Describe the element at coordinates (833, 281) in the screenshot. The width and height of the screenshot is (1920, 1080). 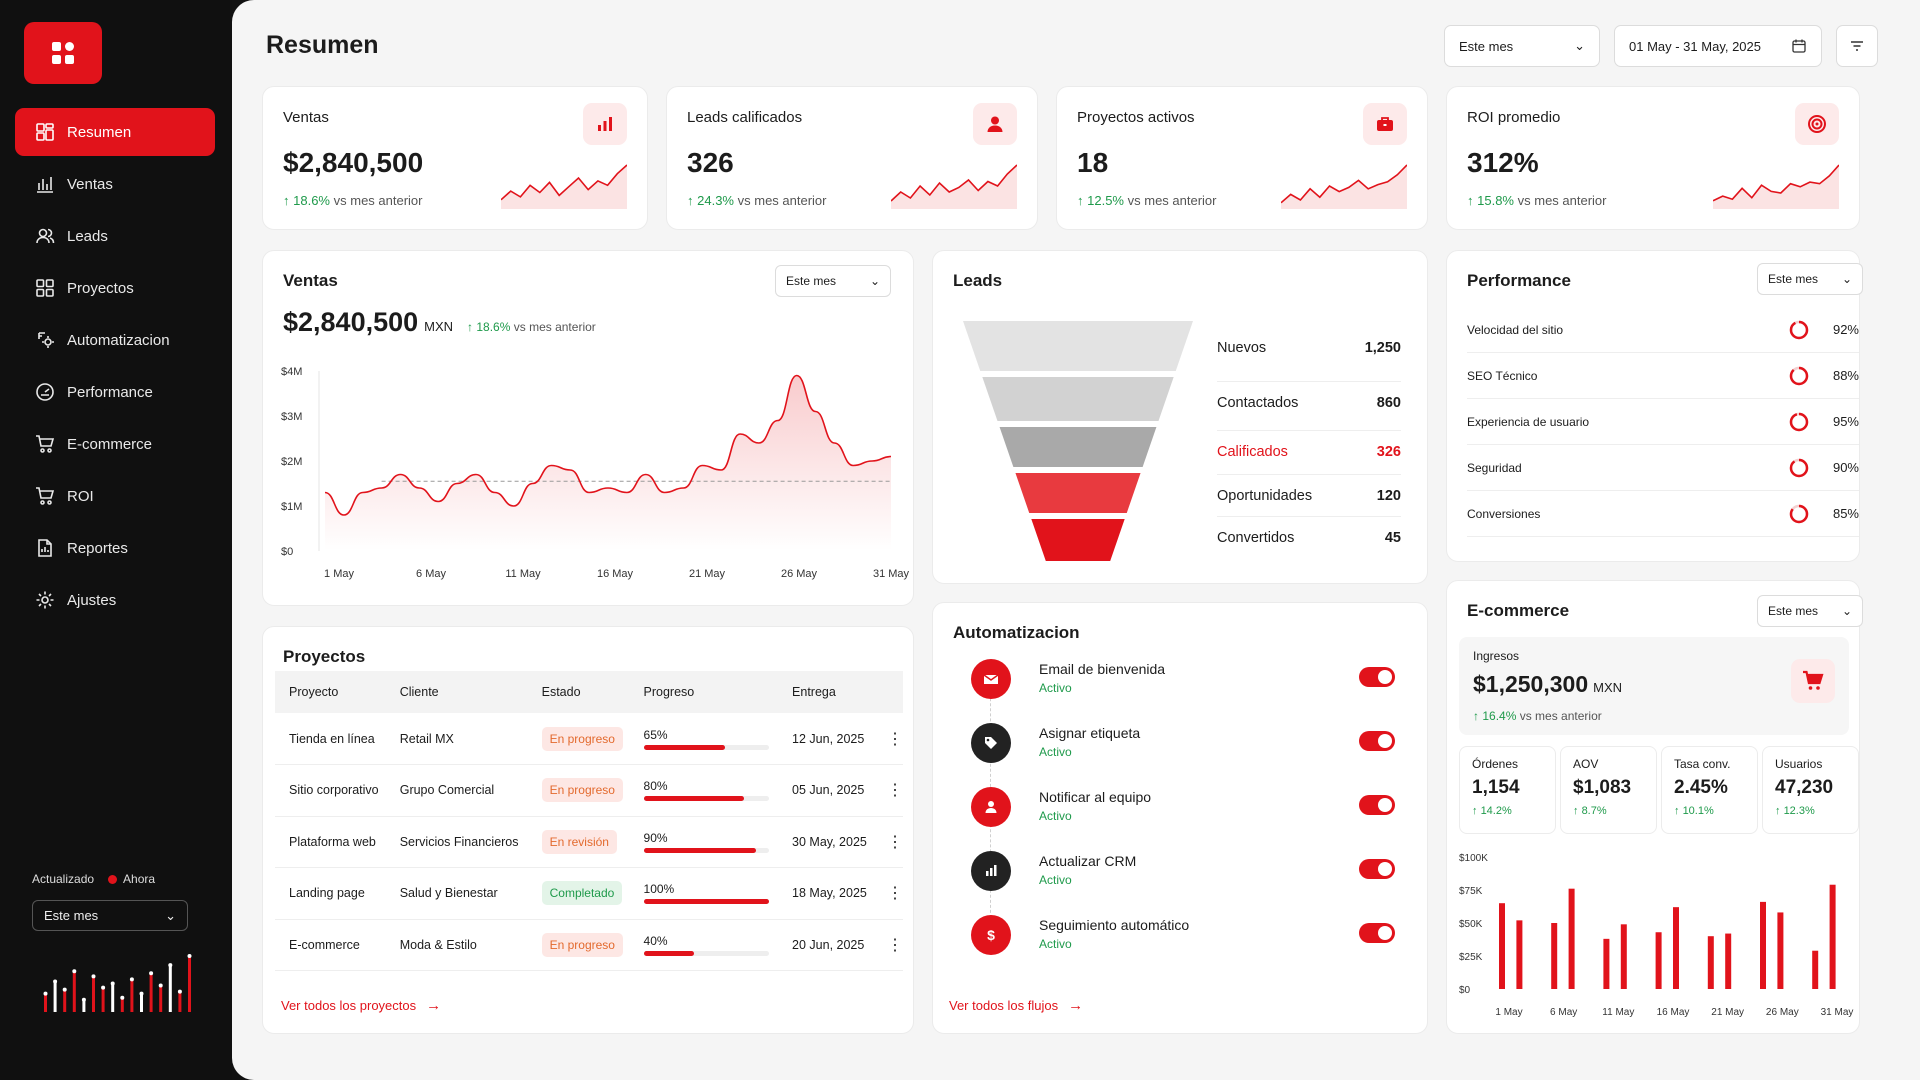
I see `sales-period-select: Este mes ⌄` at that location.